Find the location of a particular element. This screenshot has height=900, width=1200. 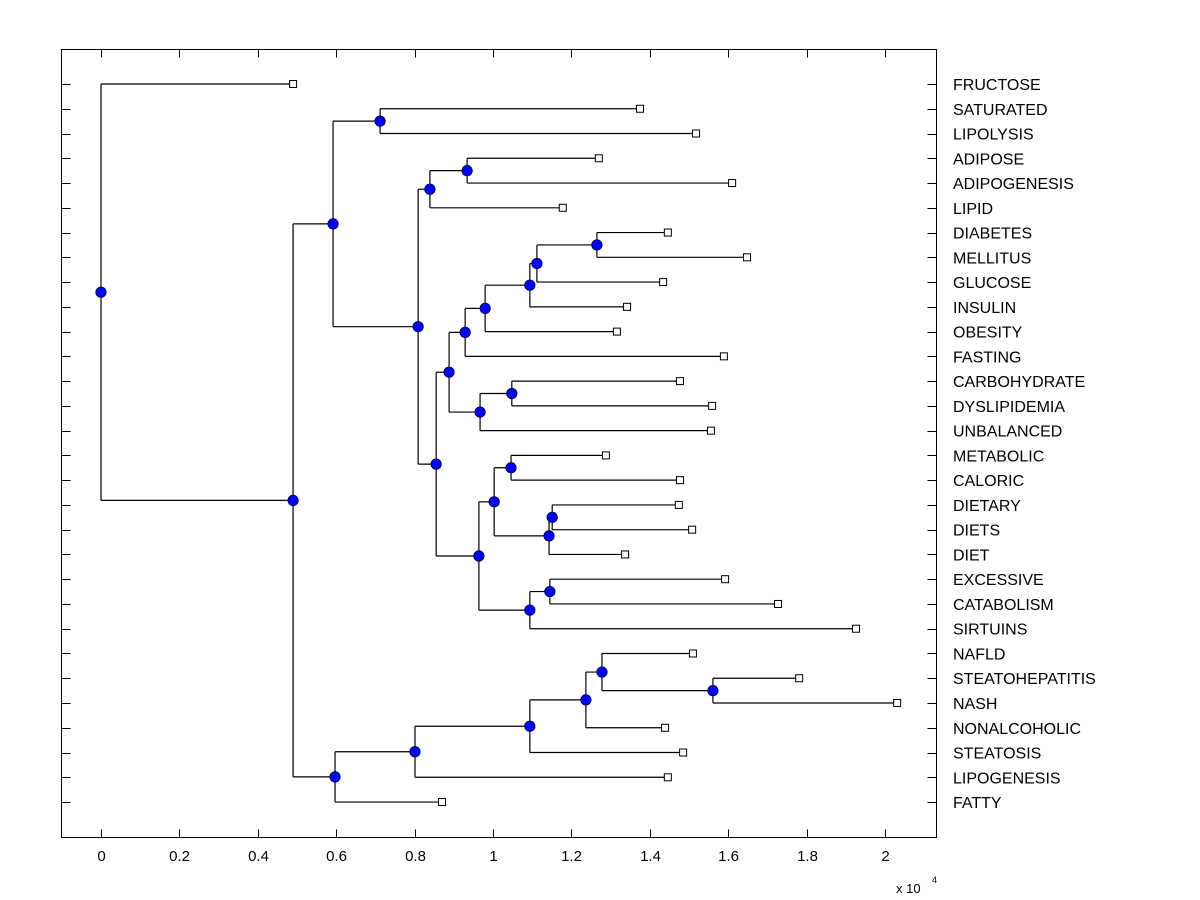

leaf-label: CARBOHYDRATE is located at coordinates (1019, 382).